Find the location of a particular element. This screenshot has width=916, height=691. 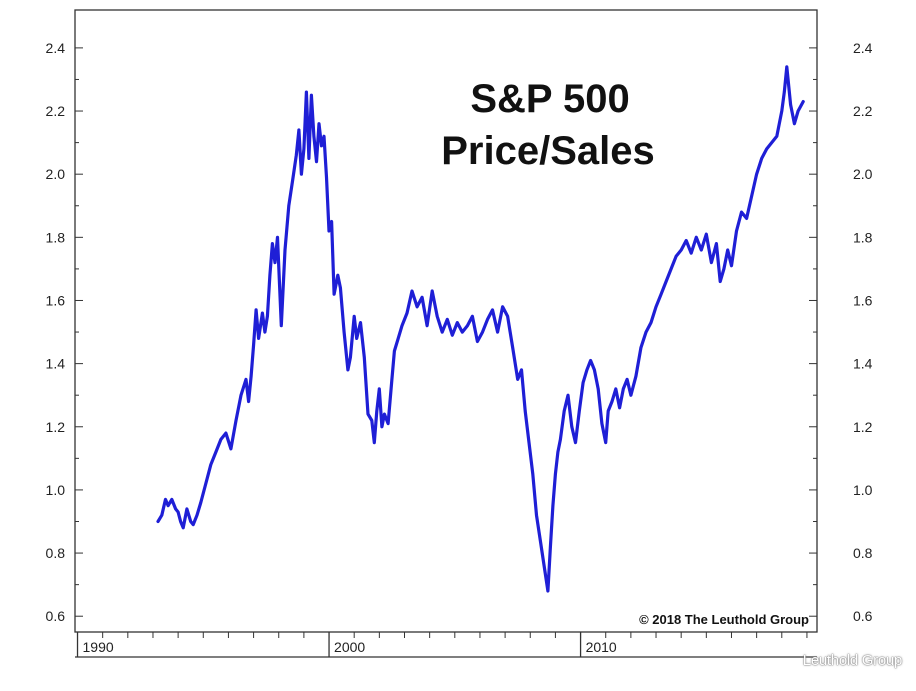

y-tick-label-right: 2.4 is located at coordinates (863, 48).